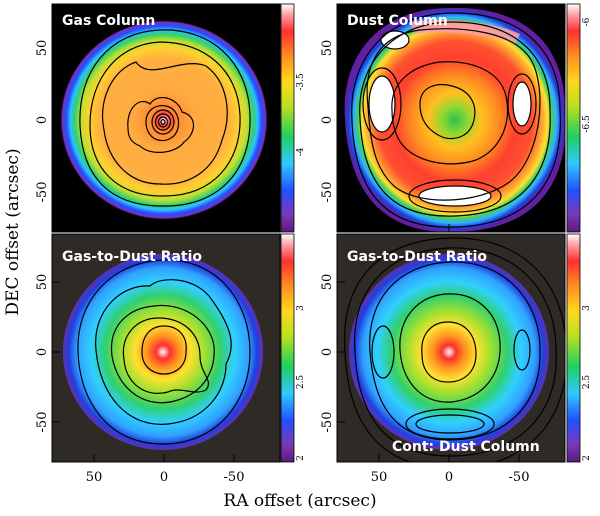  I want to click on dust-column-contours, so click(456, 120).